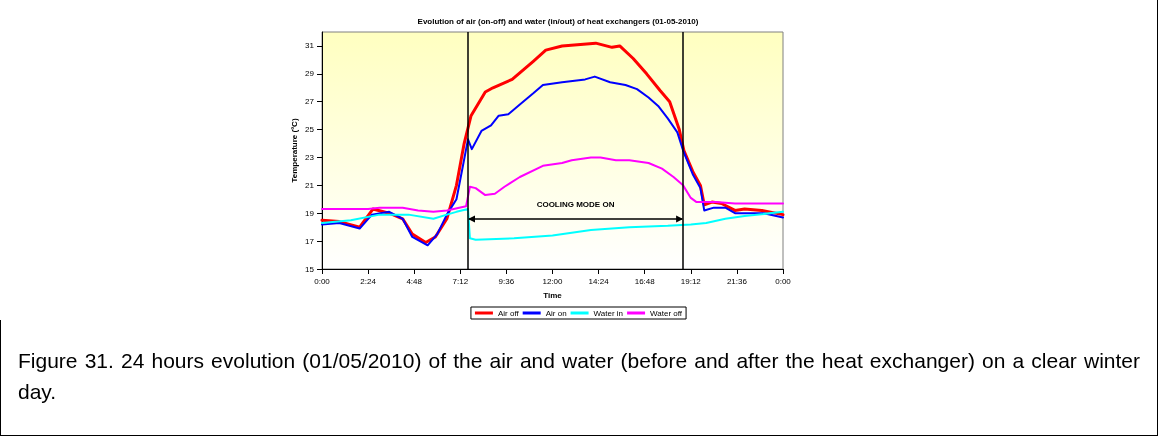 The height and width of the screenshot is (437, 1158). Describe the element at coordinates (558, 21) in the screenshot. I see `chart-title: Evolution of air (on-off) and water (in/out) of heat exchangers (01-05-2010)` at that location.